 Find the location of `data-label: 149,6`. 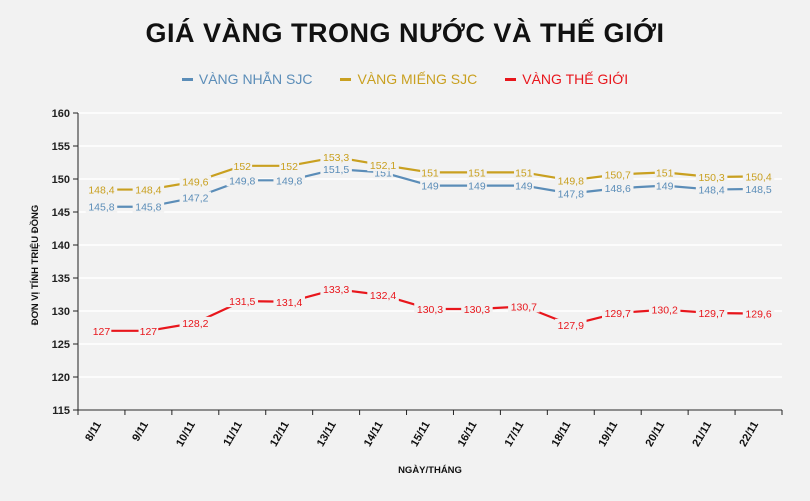

data-label: 149,6 is located at coordinates (195, 183).